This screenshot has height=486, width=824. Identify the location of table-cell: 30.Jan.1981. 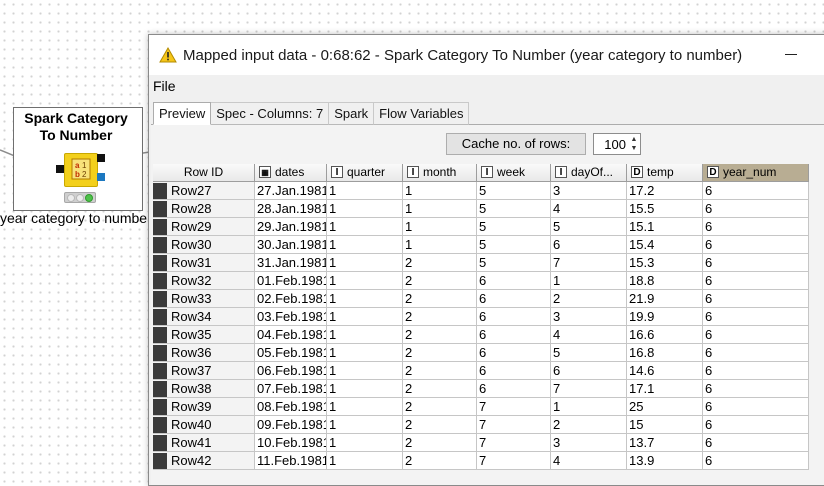
(291, 245).